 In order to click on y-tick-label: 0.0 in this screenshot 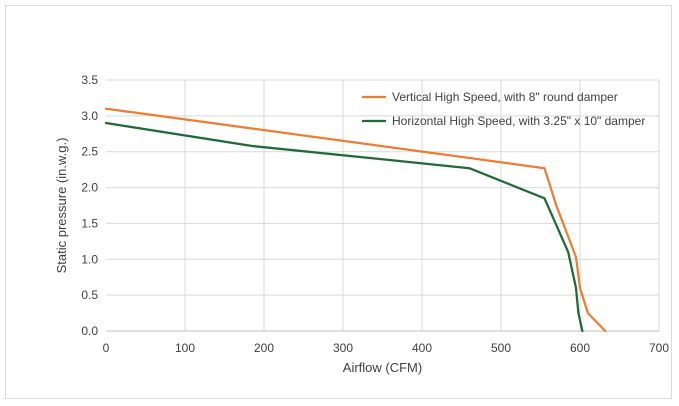, I will do `click(89, 331)`.